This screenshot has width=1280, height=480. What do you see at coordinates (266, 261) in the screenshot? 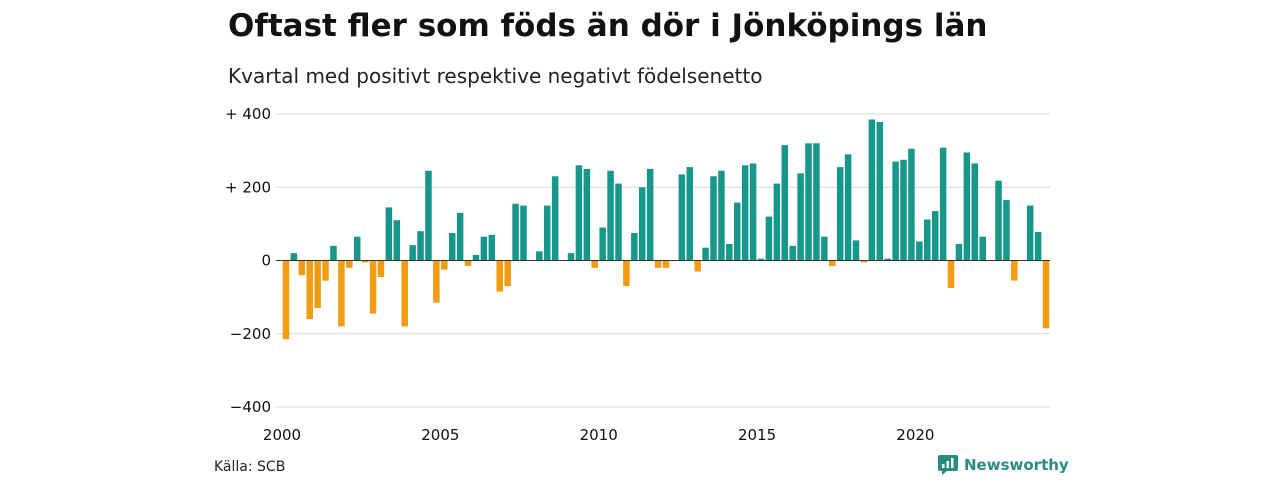
I see `y-tick-label: 0` at bounding box center [266, 261].